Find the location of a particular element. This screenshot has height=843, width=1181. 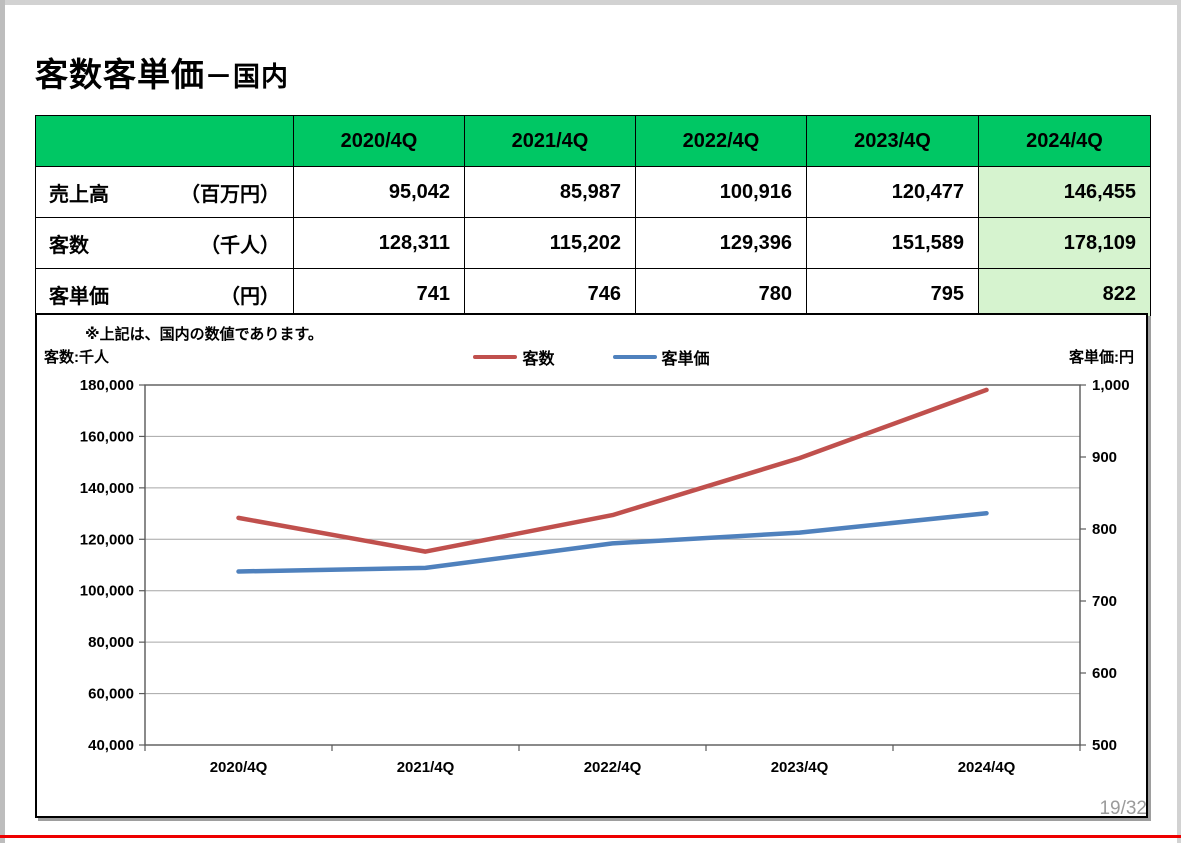

table-cell: 780 is located at coordinates (721, 294).